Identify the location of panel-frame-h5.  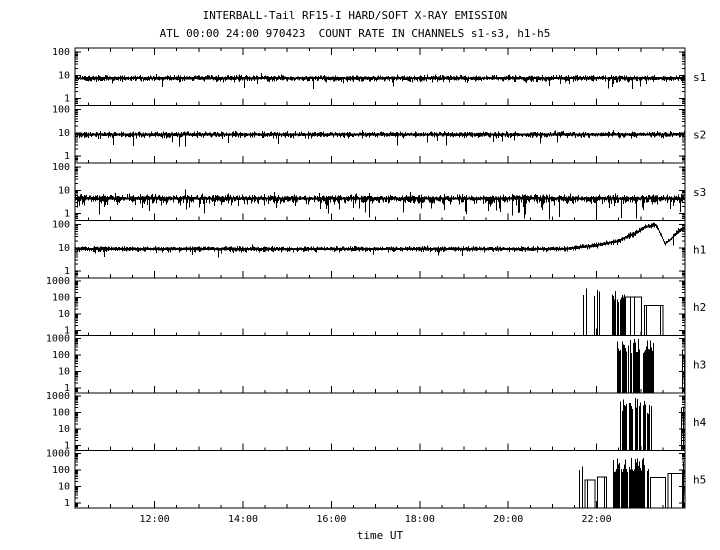
(380, 479).